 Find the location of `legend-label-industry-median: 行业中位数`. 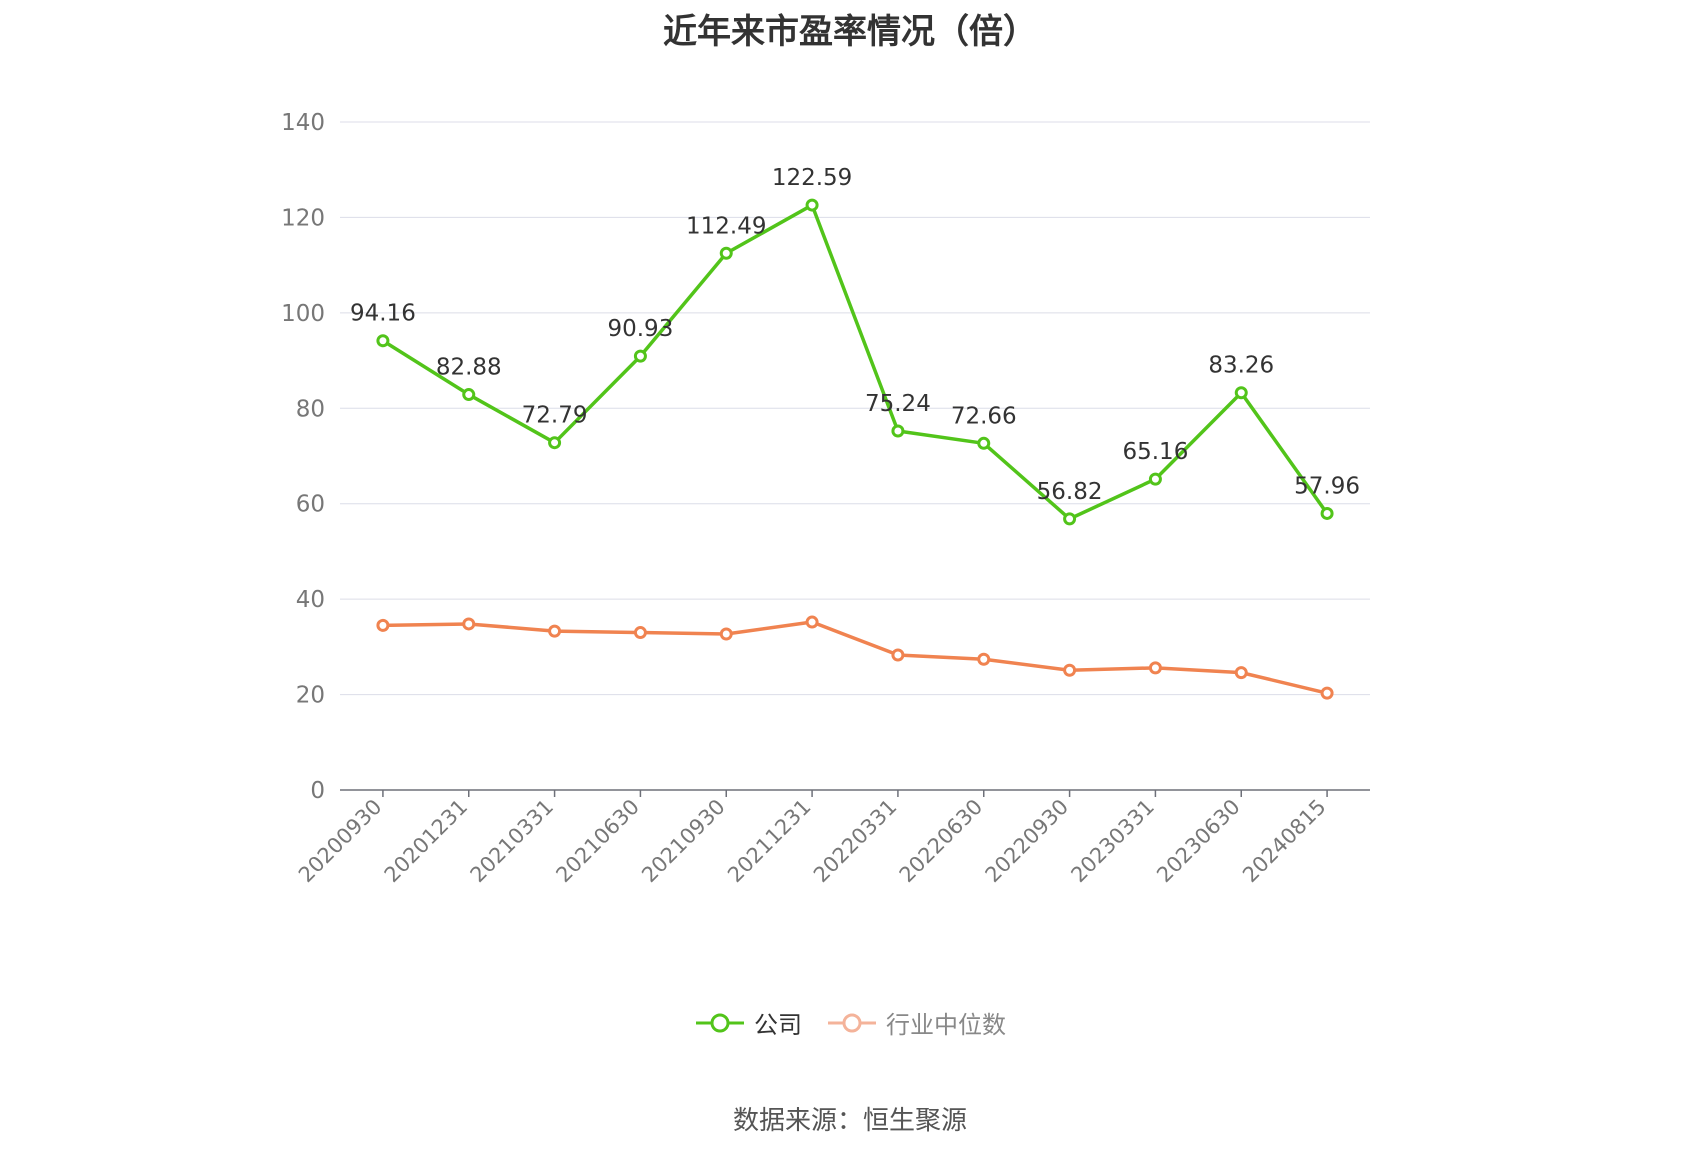

legend-label-industry-median: 行业中位数 is located at coordinates (946, 1025).